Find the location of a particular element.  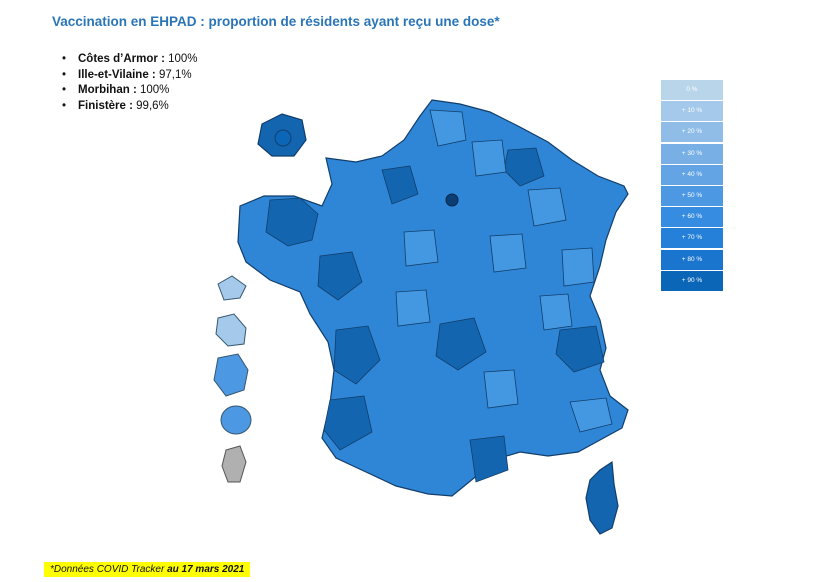

la-reunion-shape is located at coordinates (236, 420).